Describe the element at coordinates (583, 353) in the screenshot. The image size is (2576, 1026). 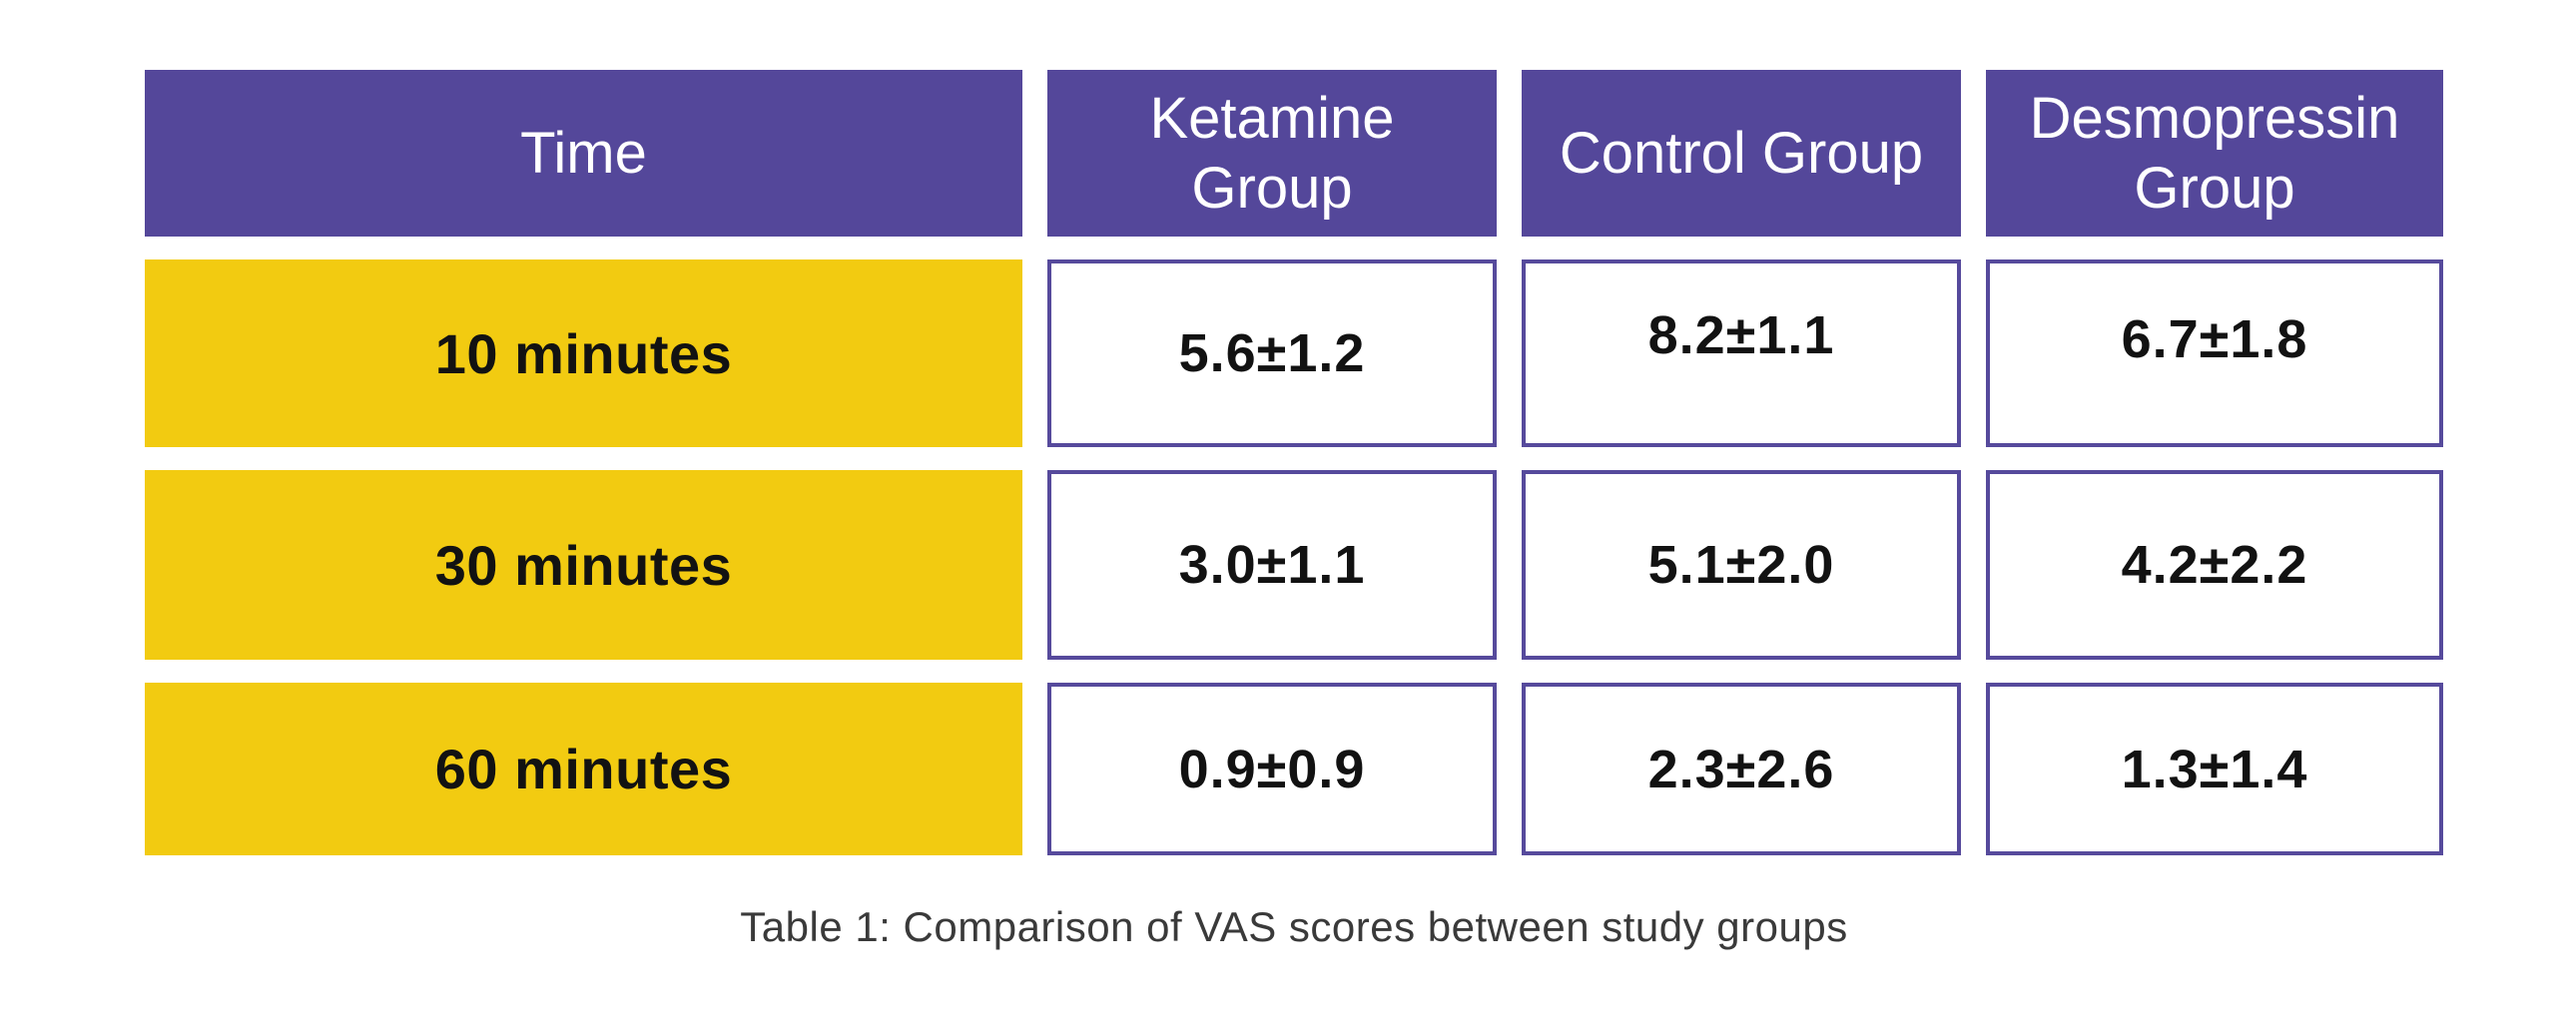
I see `row-label-10-minutes: 10 minutes` at that location.